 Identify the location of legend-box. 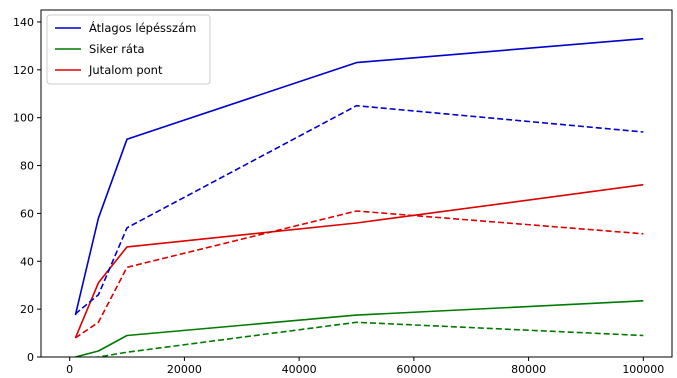
(128, 49).